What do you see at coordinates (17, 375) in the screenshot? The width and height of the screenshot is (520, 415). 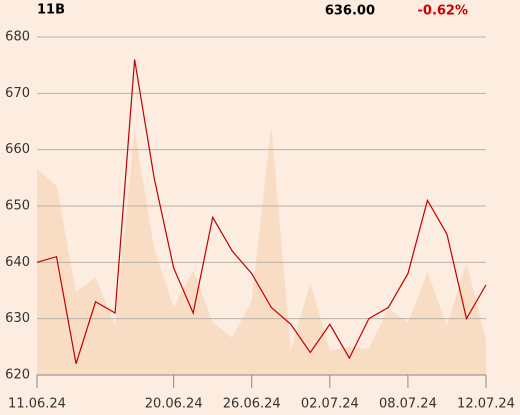 I see `y-tick-label: 620` at bounding box center [17, 375].